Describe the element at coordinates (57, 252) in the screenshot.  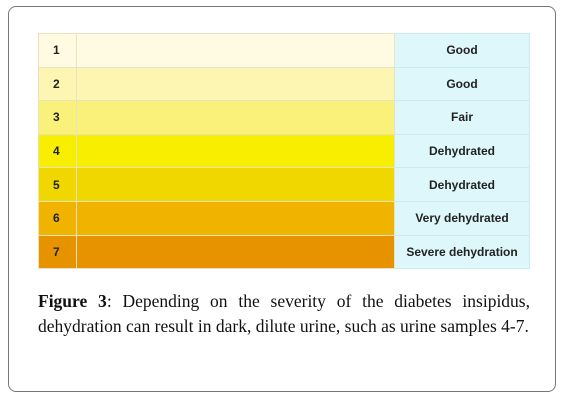
I see `sample-number: 7` at that location.